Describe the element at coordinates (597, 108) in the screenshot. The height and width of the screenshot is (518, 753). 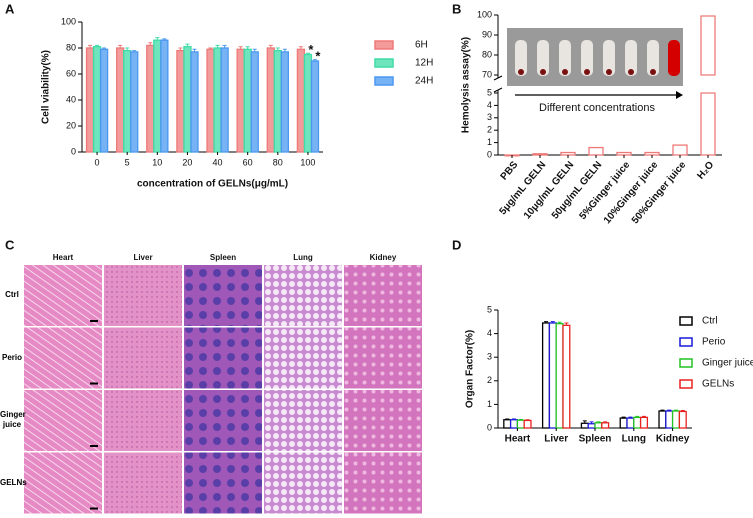
I see `annotation: Different concentrations` at that location.